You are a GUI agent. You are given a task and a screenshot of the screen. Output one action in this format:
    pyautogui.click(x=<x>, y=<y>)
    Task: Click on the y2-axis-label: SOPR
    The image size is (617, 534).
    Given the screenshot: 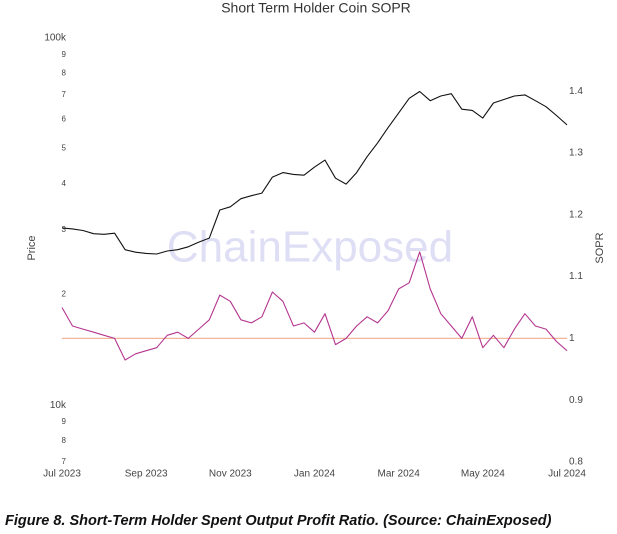 What is the action you would take?
    pyautogui.click(x=600, y=247)
    